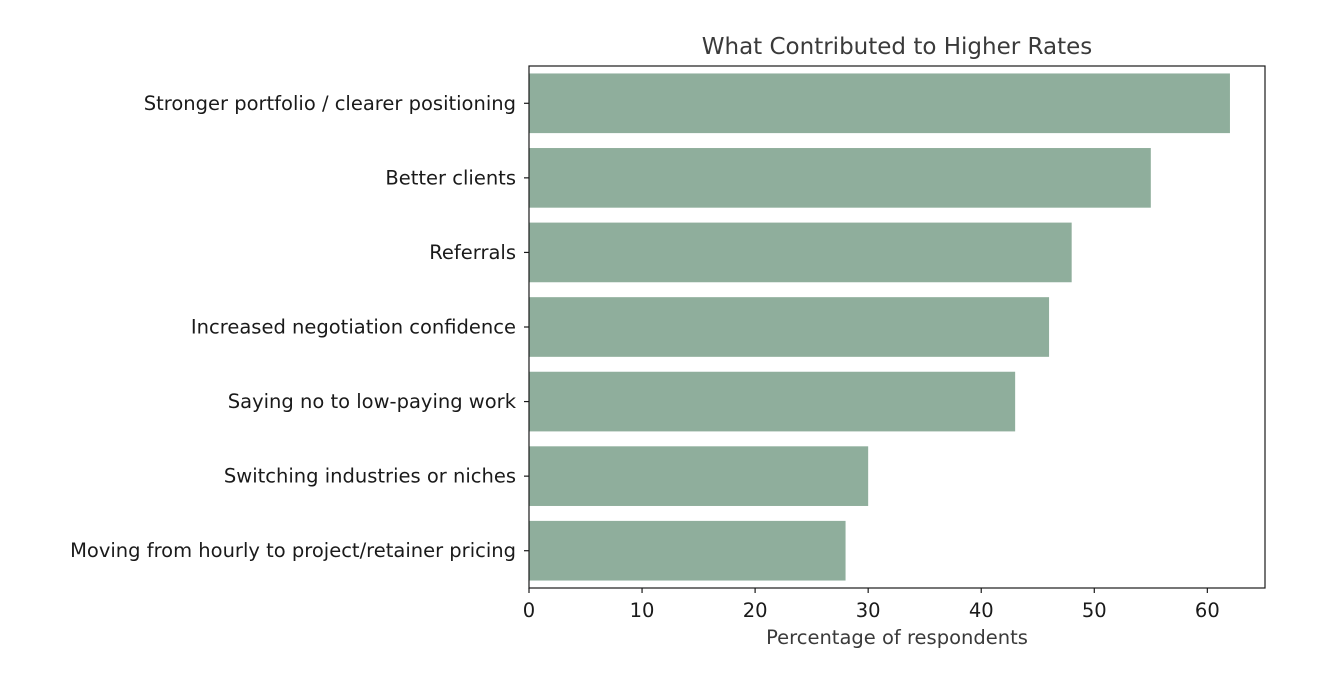 The image size is (1336, 680). What do you see at coordinates (1094, 610) in the screenshot?
I see `x-tick-label: 50` at bounding box center [1094, 610].